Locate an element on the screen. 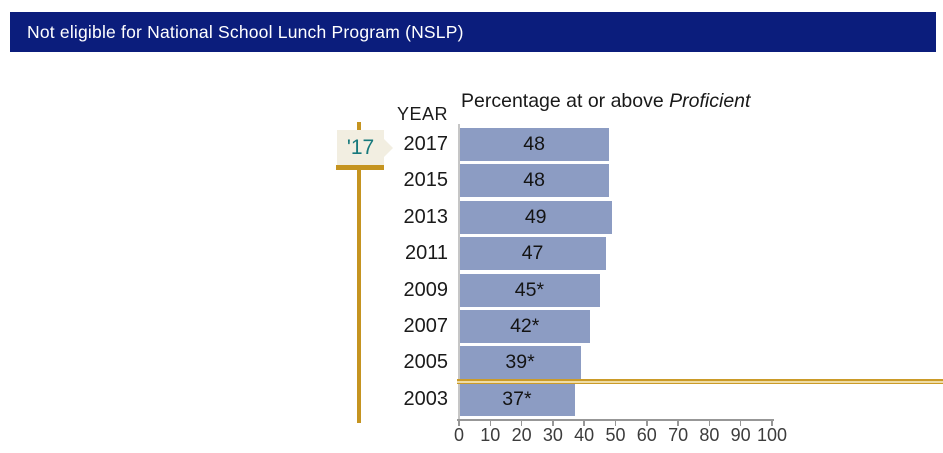  bar-2013: 49 is located at coordinates (536, 217).